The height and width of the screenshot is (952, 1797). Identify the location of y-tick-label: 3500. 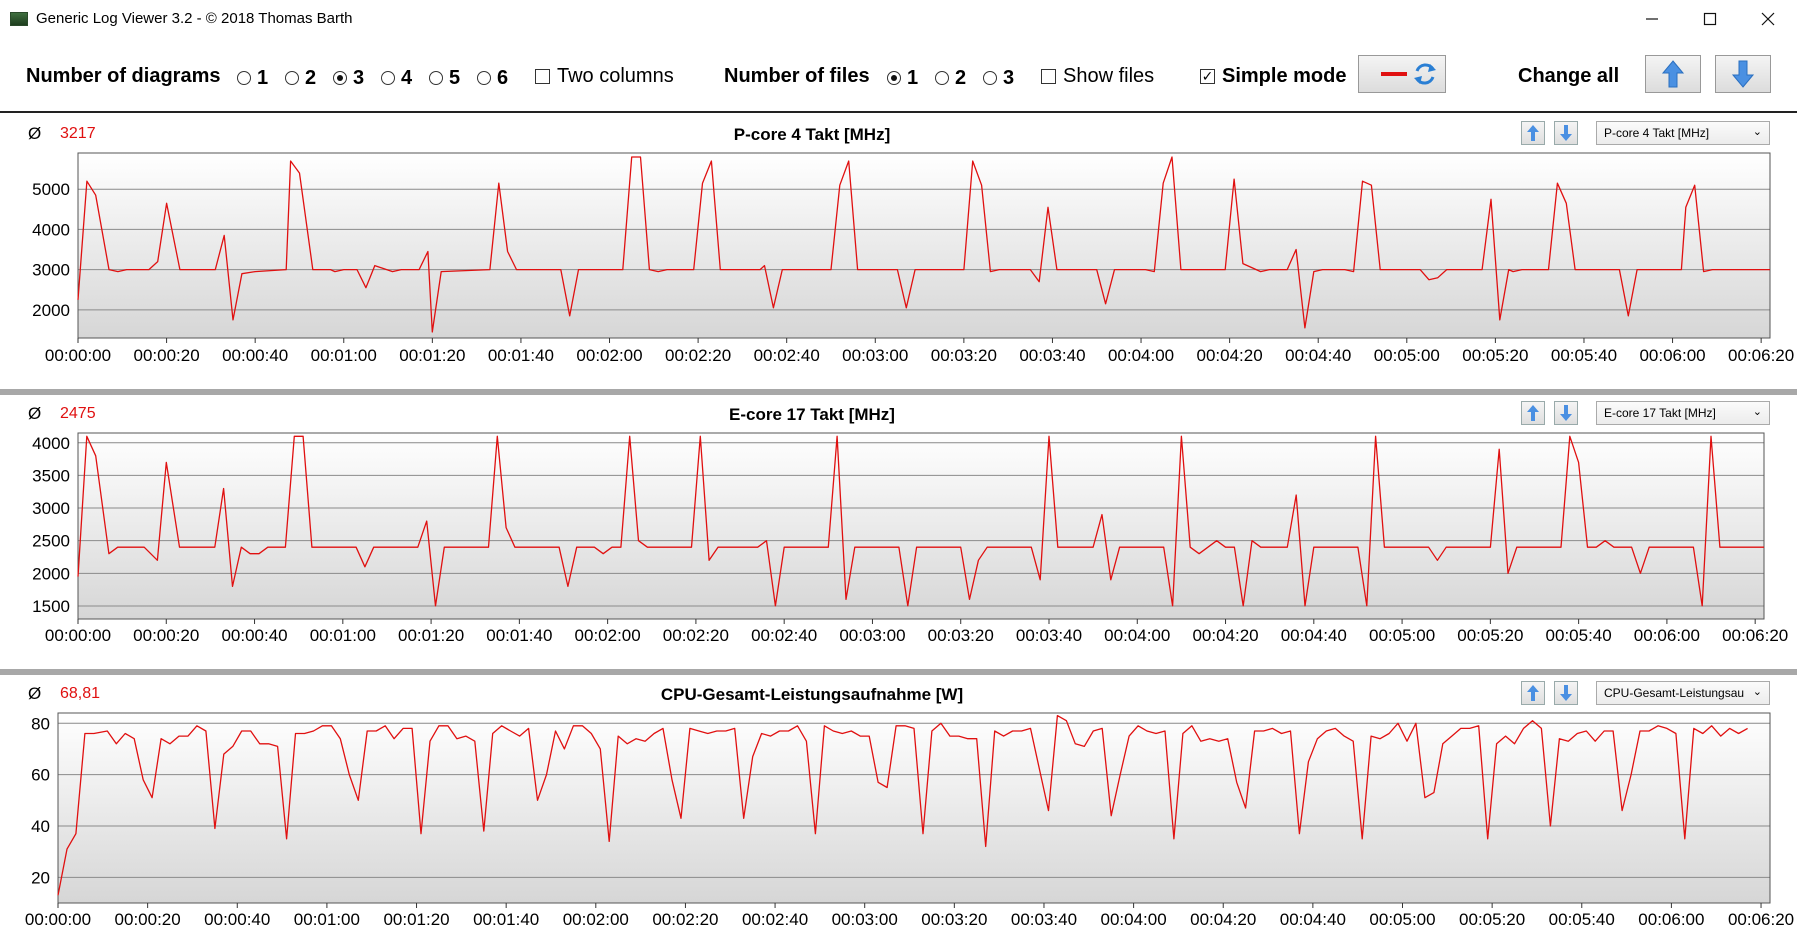
(51, 475).